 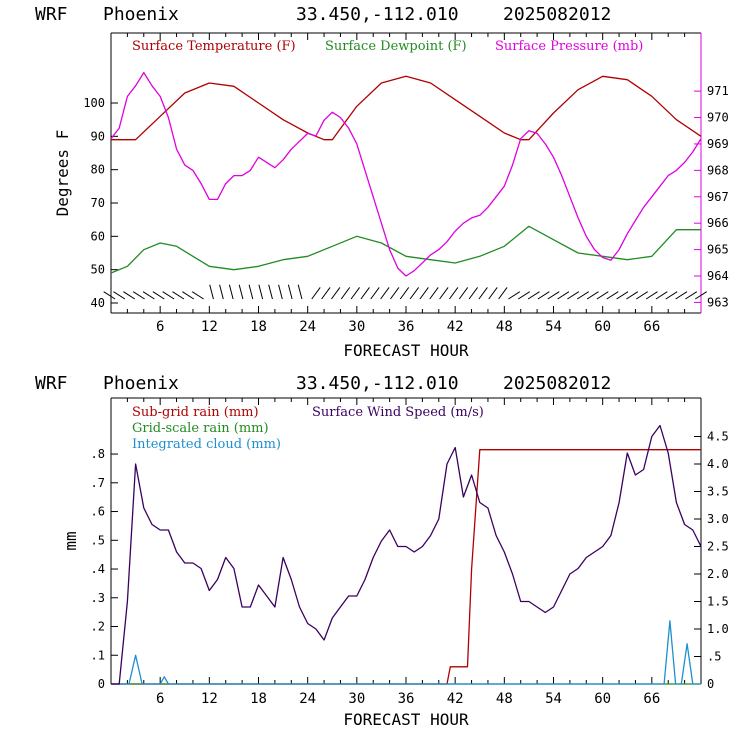 I want to click on y-tick-label: .3, so click(x=98, y=598).